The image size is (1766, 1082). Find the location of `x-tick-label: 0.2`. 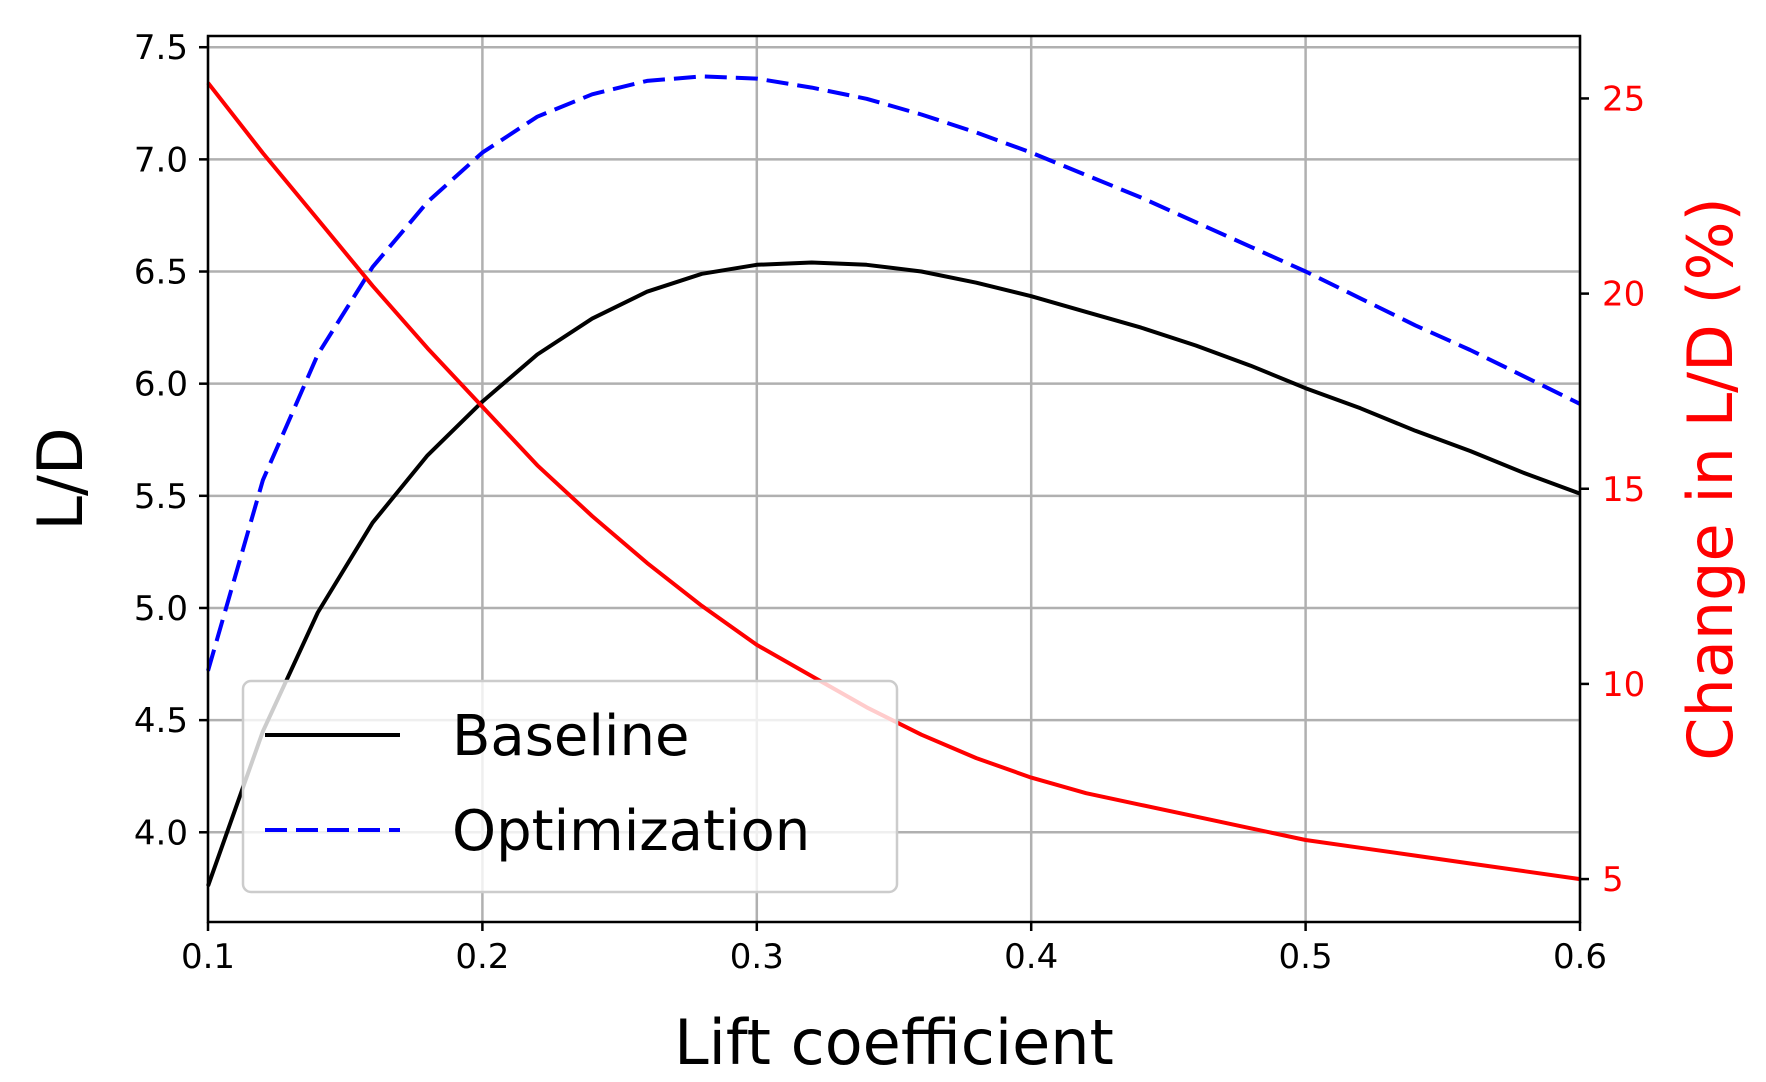

x-tick-label: 0.2 is located at coordinates (482, 957).